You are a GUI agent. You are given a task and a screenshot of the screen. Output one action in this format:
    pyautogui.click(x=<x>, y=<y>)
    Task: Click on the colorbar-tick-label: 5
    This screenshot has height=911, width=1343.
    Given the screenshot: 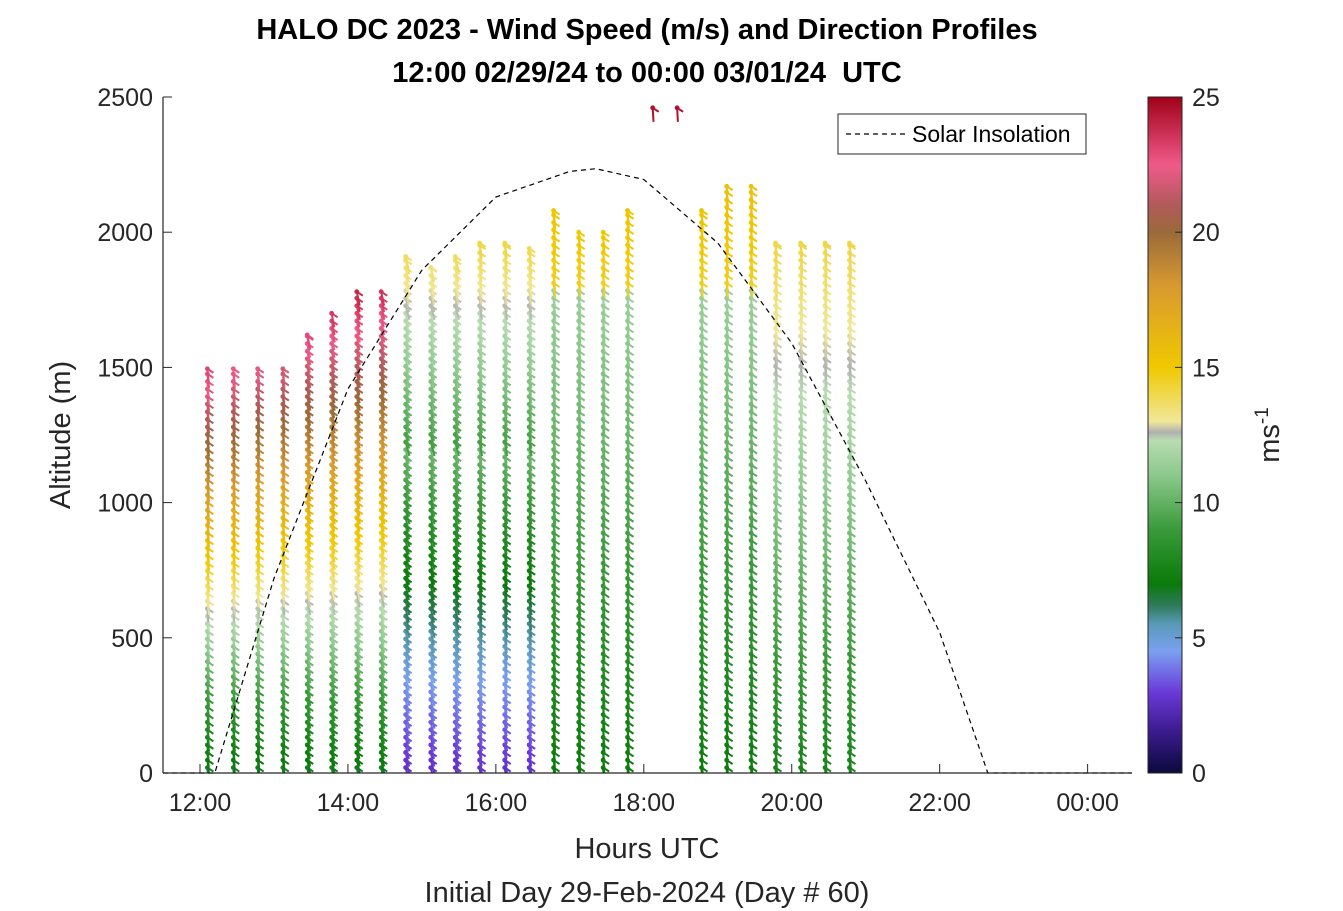 What is the action you would take?
    pyautogui.click(x=1199, y=639)
    